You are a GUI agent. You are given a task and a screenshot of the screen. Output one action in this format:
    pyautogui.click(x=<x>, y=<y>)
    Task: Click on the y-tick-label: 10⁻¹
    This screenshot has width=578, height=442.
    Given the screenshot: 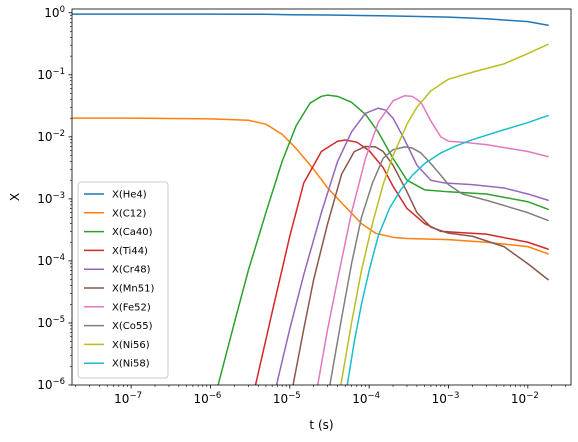 What is the action you would take?
    pyautogui.click(x=51, y=74)
    